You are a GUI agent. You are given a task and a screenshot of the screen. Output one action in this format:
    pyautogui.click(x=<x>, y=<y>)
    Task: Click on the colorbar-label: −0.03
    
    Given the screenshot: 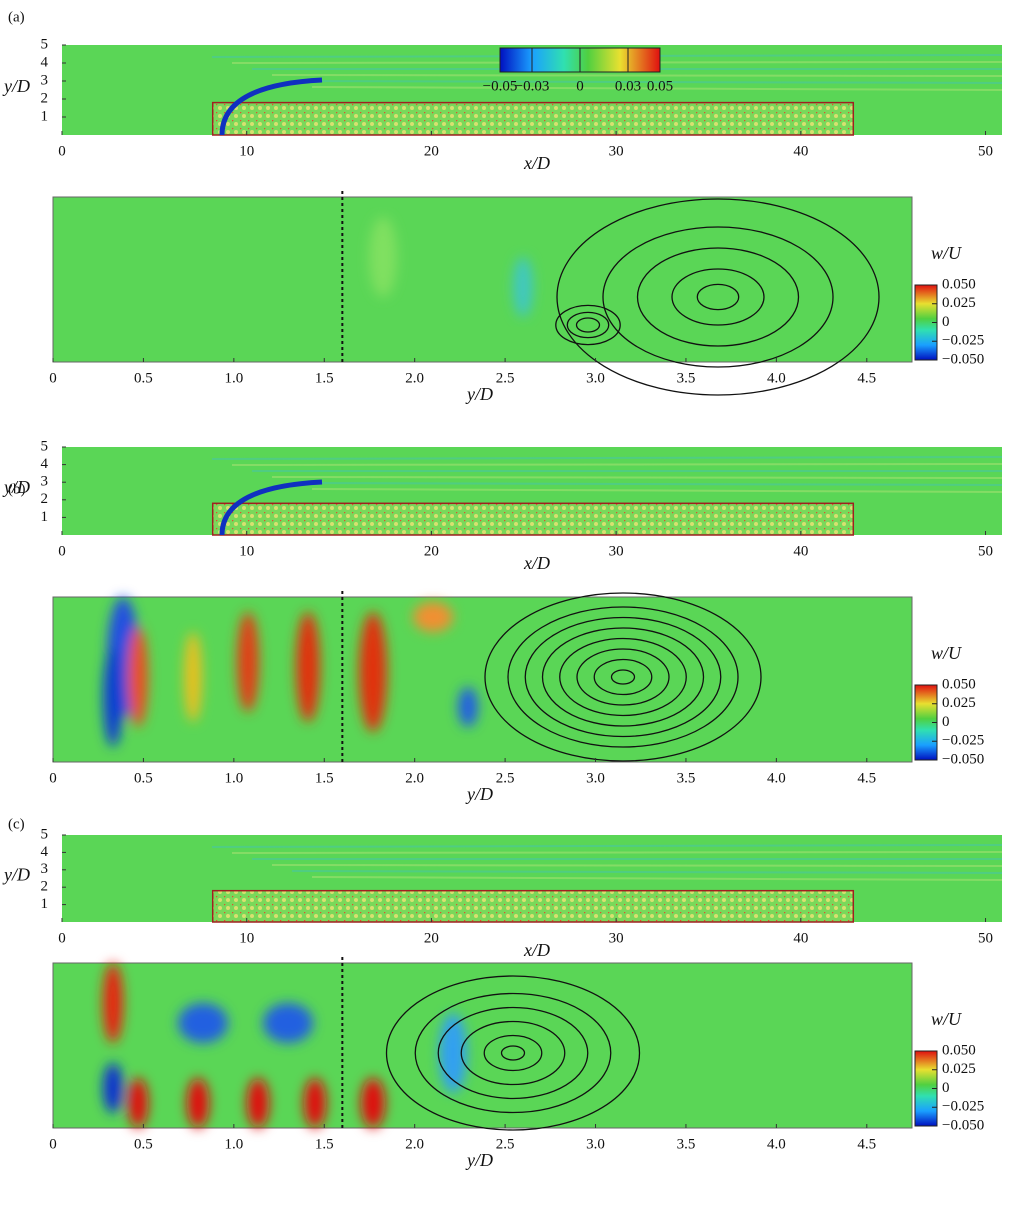 What is the action you would take?
    pyautogui.click(x=532, y=86)
    